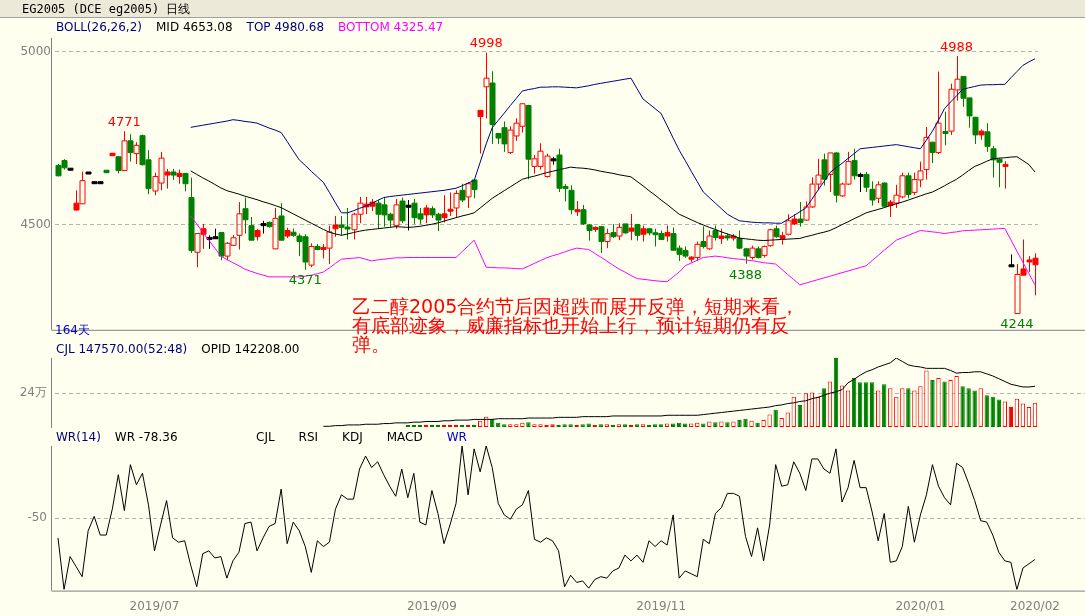  Describe the element at coordinates (72, 330) in the screenshot. I see `annotation: 164天` at that location.